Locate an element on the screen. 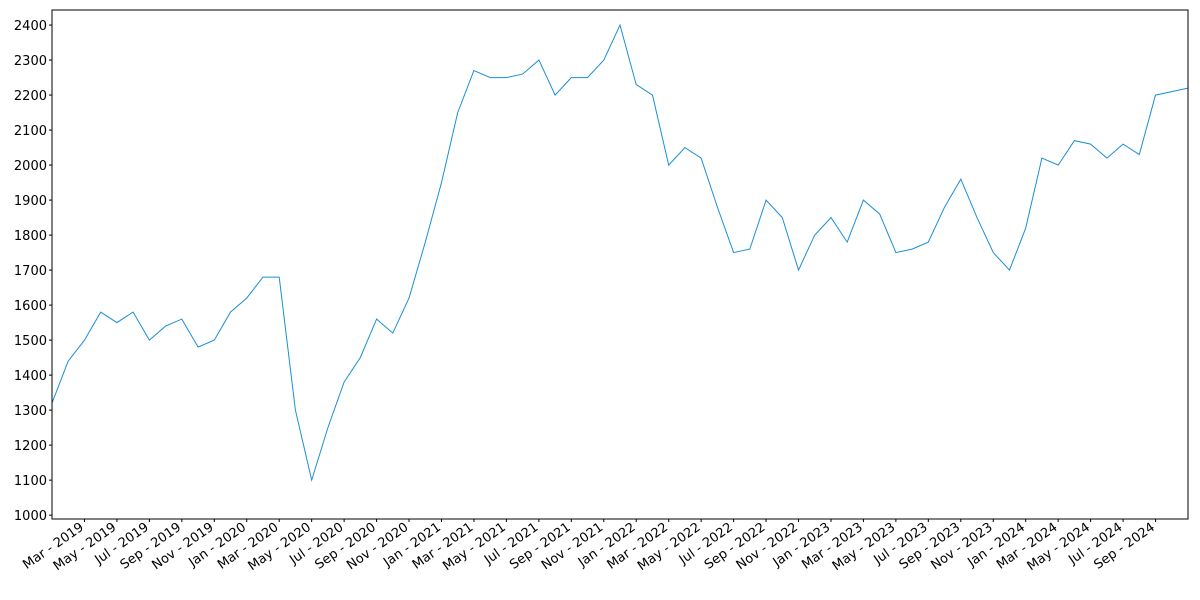 This screenshot has width=1200, height=600. y-tick-label: 2100 is located at coordinates (30, 131).